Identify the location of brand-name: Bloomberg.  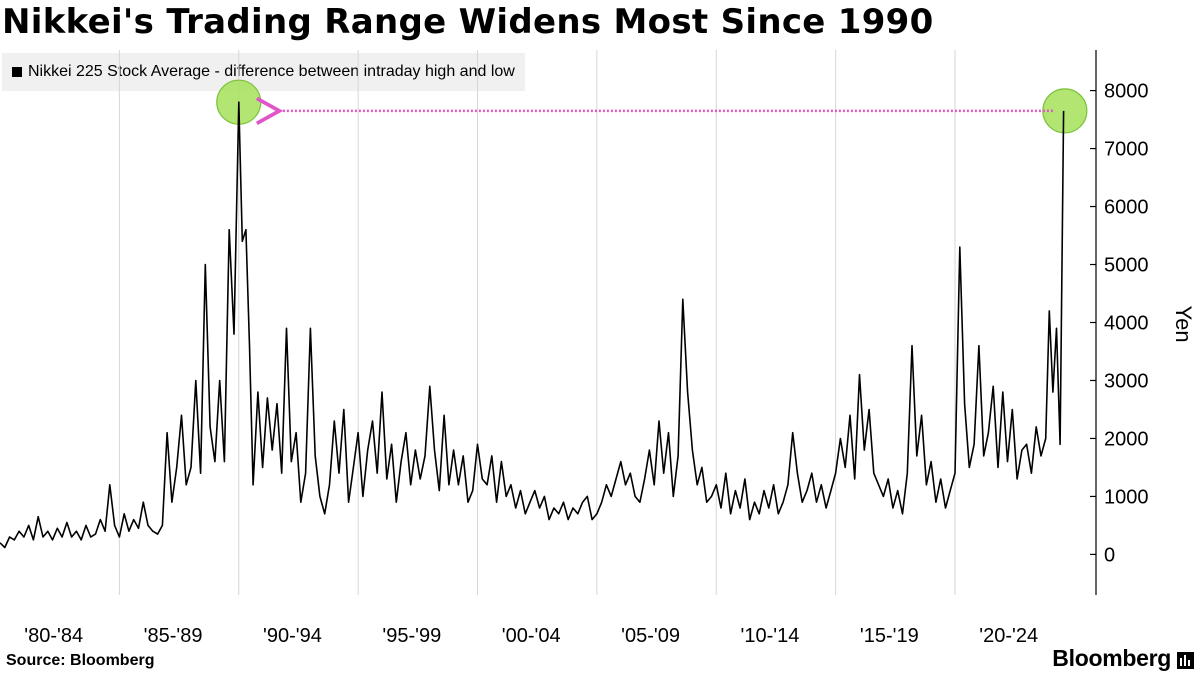
(1111, 658).